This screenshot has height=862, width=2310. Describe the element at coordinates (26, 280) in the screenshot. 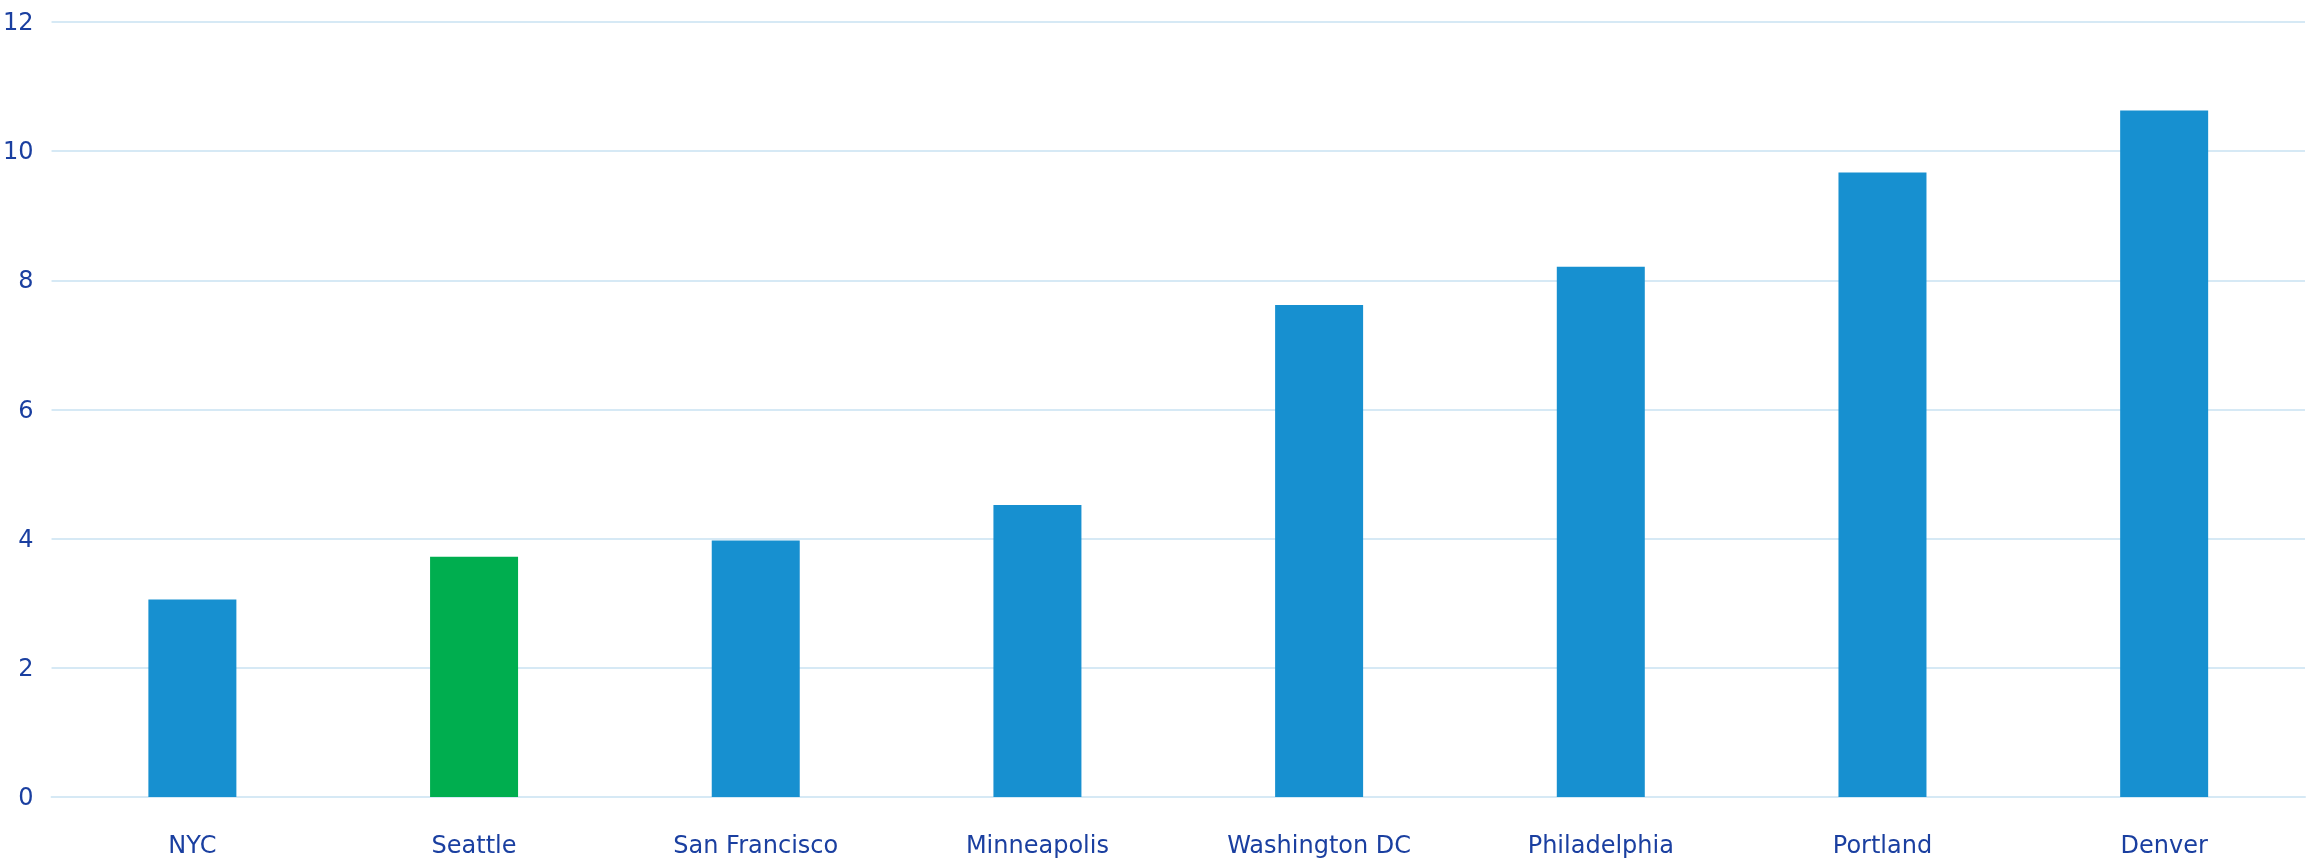

I see `y-tick-label: 8` at that location.